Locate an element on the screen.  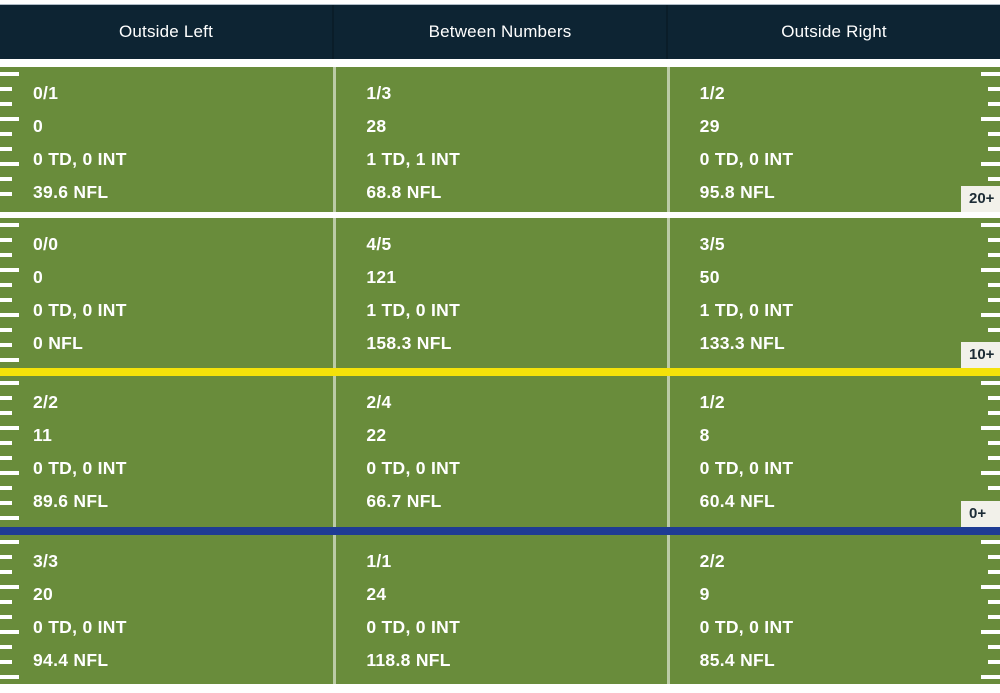
column-header-between-numbers: Between Numbers is located at coordinates (499, 32).